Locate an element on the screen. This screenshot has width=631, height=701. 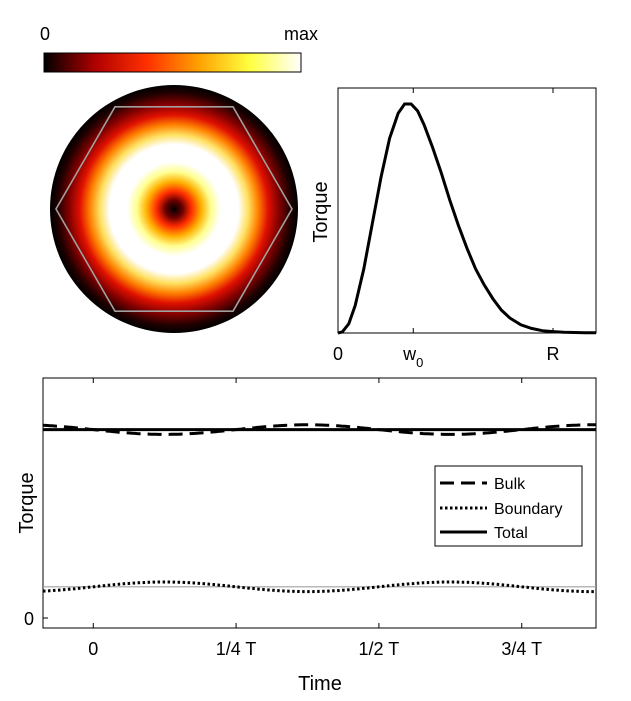
legend-boundary-label: Boundary is located at coordinates (528, 509).